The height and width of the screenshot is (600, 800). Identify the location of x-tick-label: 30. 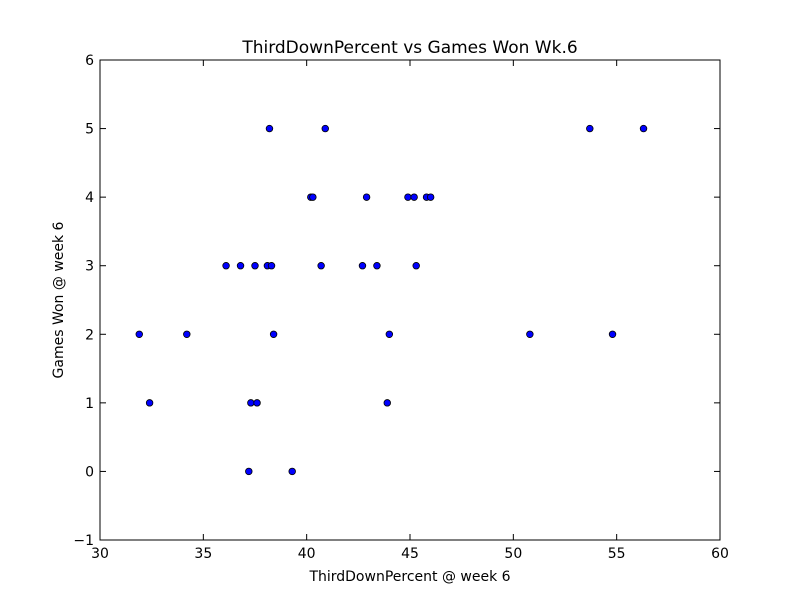
(100, 554).